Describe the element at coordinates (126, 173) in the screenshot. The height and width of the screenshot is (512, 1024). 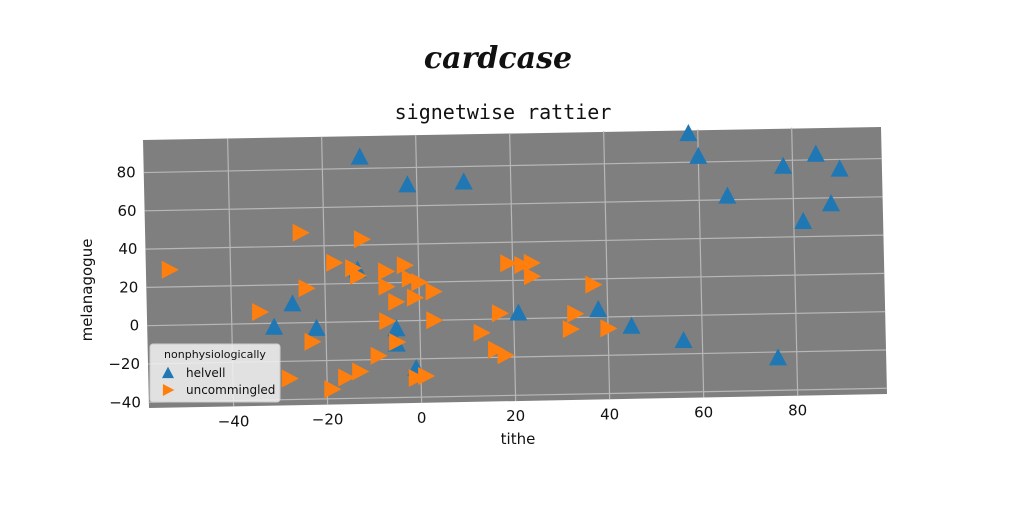
I see `y-tick-label: 80` at that location.